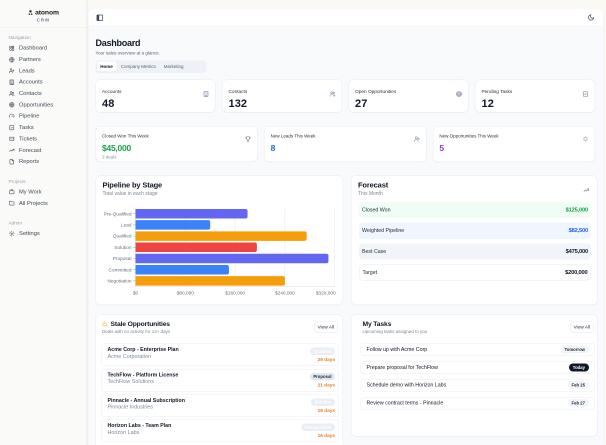  I want to click on svg-text: Proposal, so click(122, 259).